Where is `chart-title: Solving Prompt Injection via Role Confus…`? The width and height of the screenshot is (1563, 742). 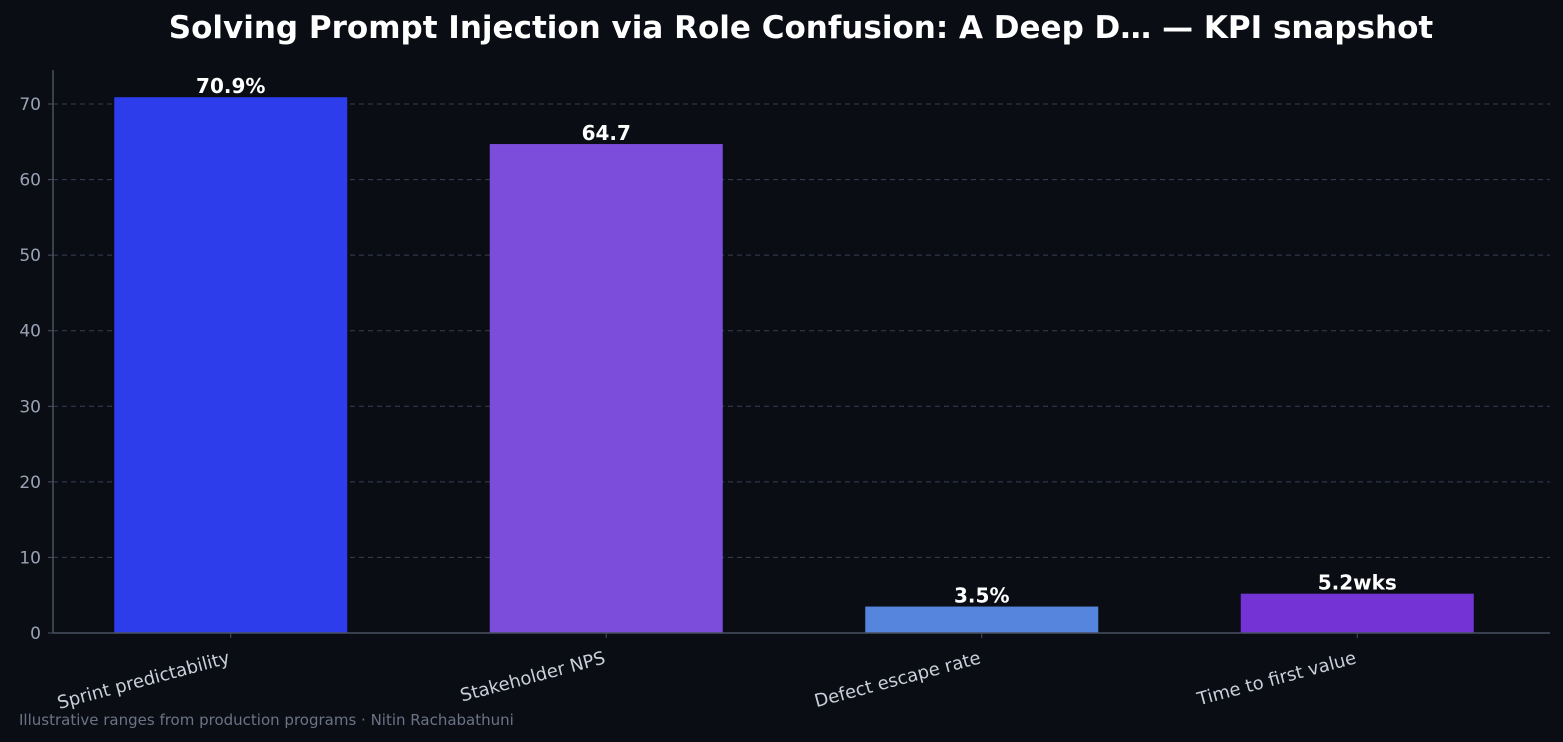 chart-title: Solving Prompt Injection via Role Confus… is located at coordinates (801, 28).